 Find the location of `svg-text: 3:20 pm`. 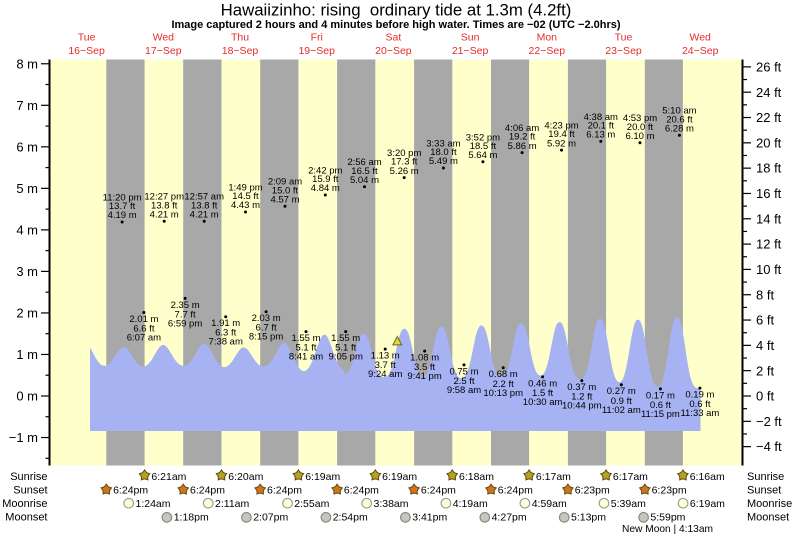

svg-text: 3:20 pm is located at coordinates (404, 153).